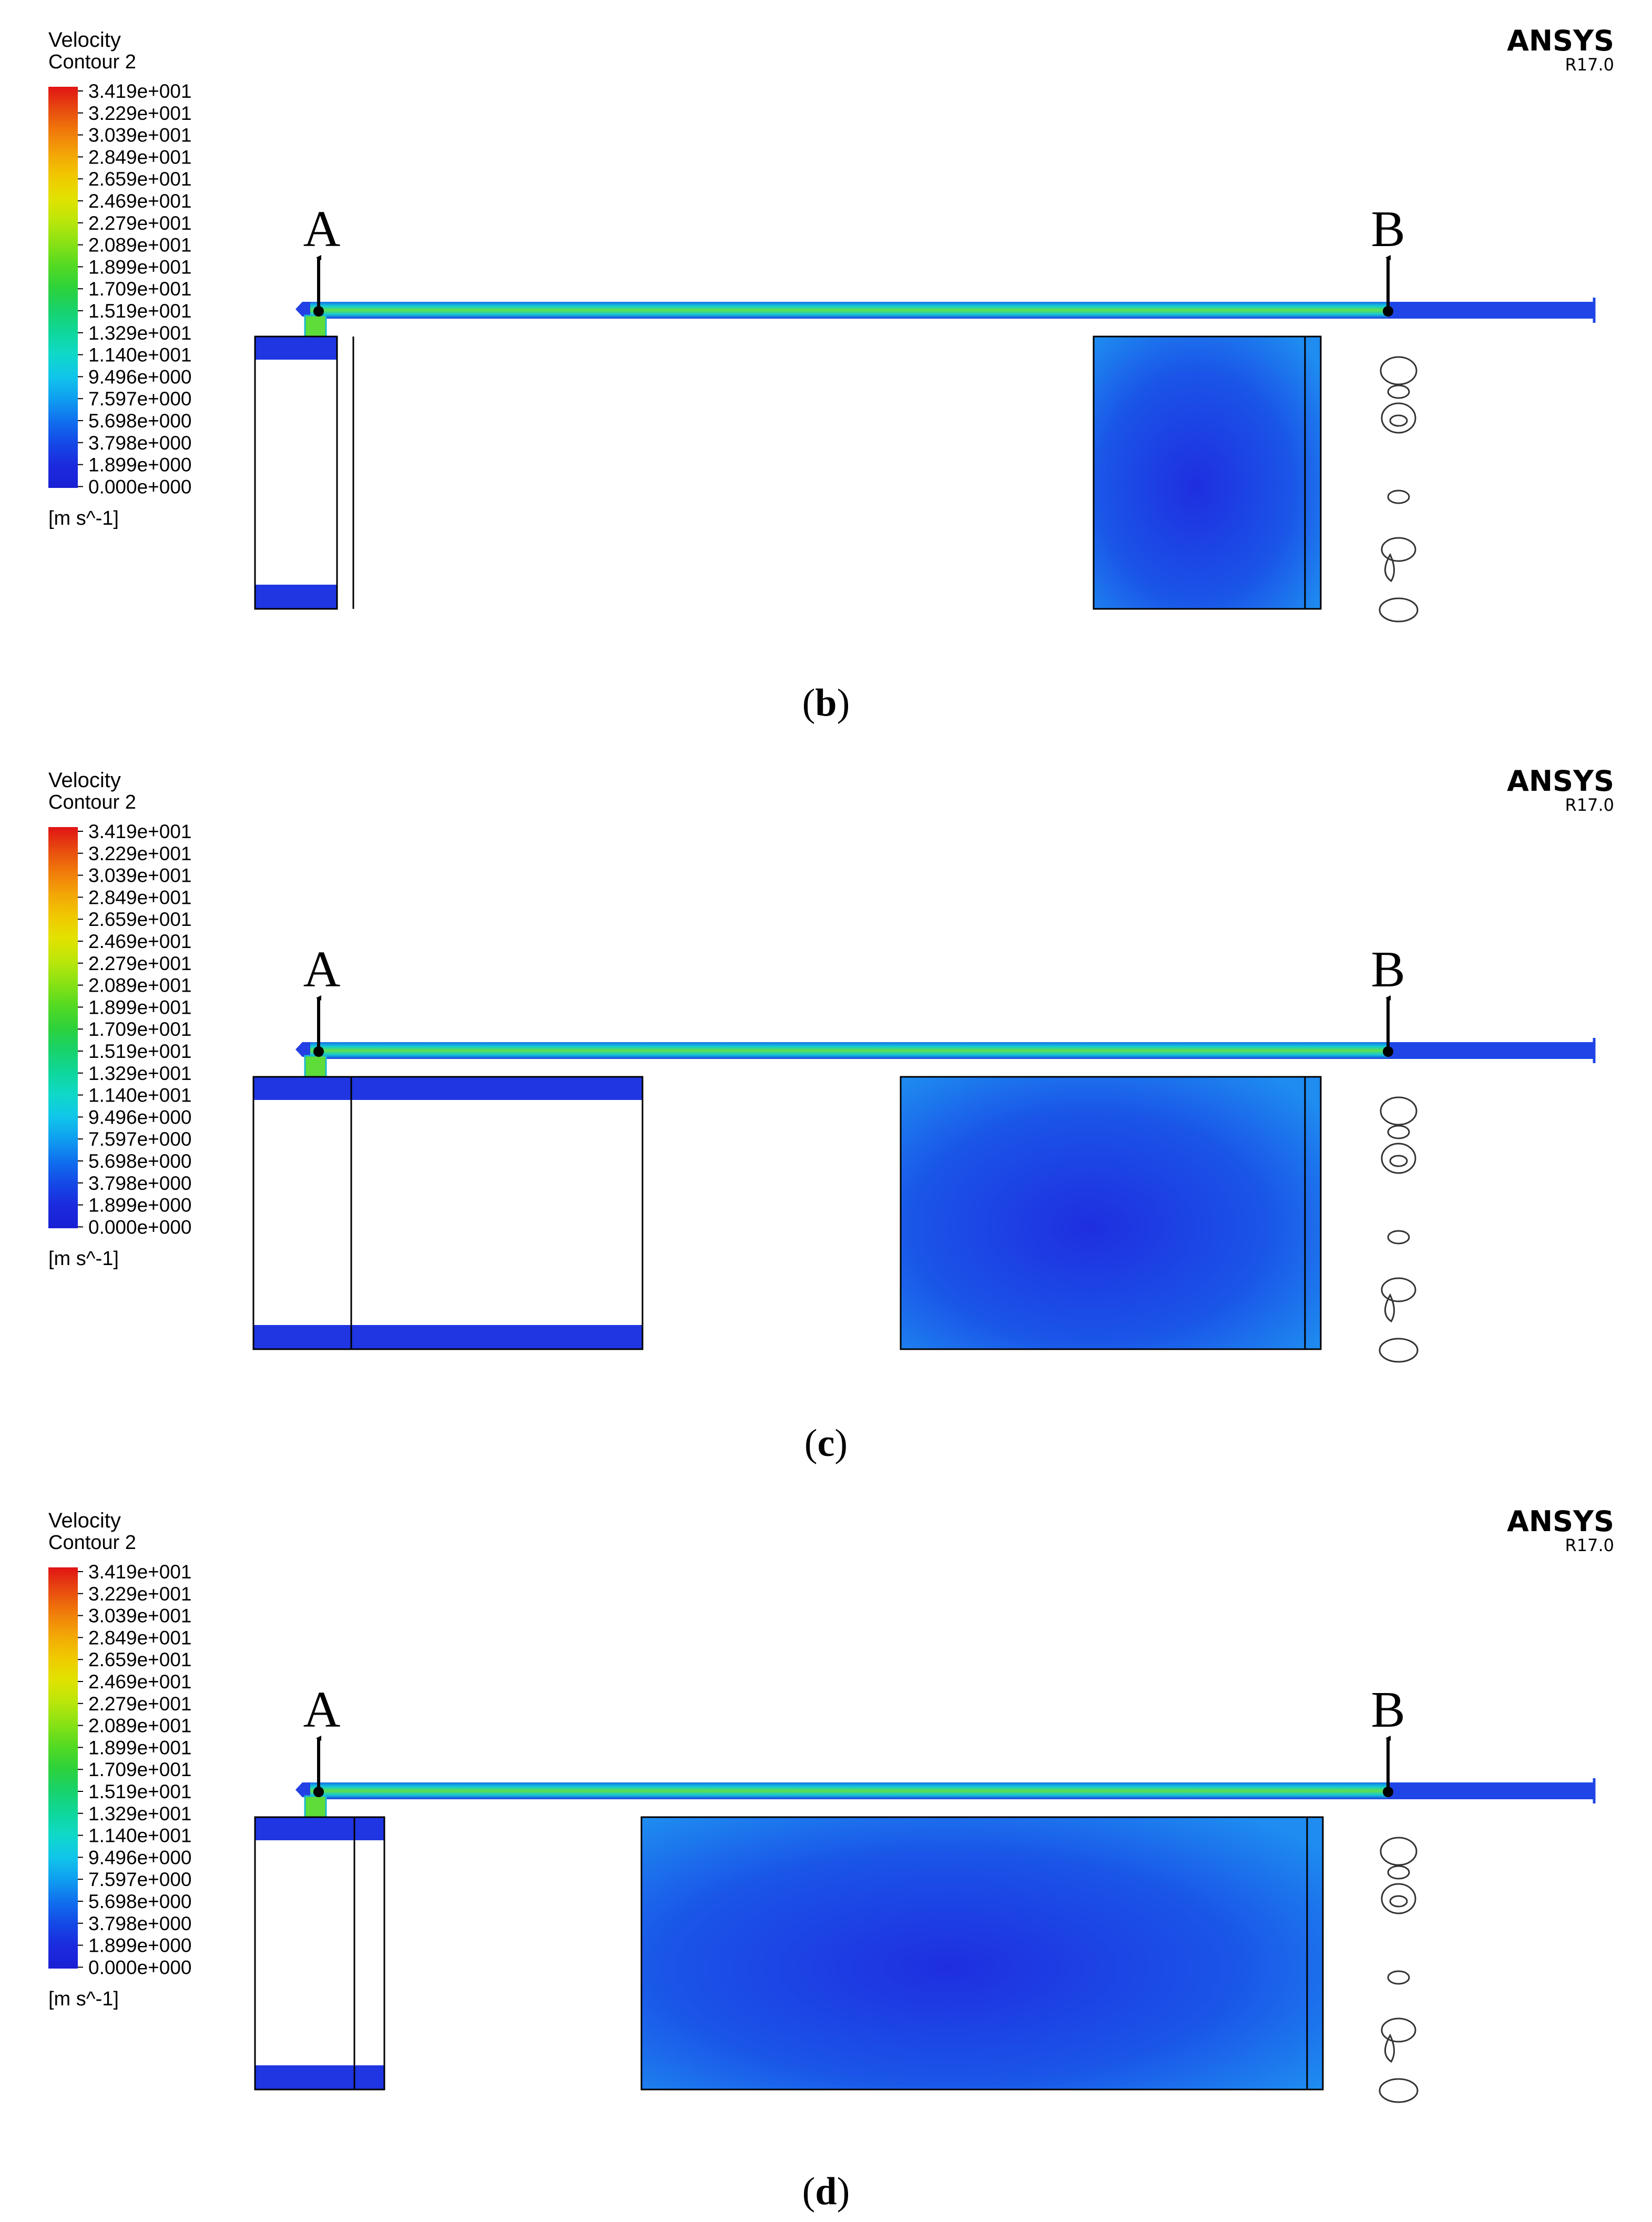  What do you see at coordinates (140, 1814) in the screenshot?
I see `legend-tick-label: 1.329e+001` at bounding box center [140, 1814].